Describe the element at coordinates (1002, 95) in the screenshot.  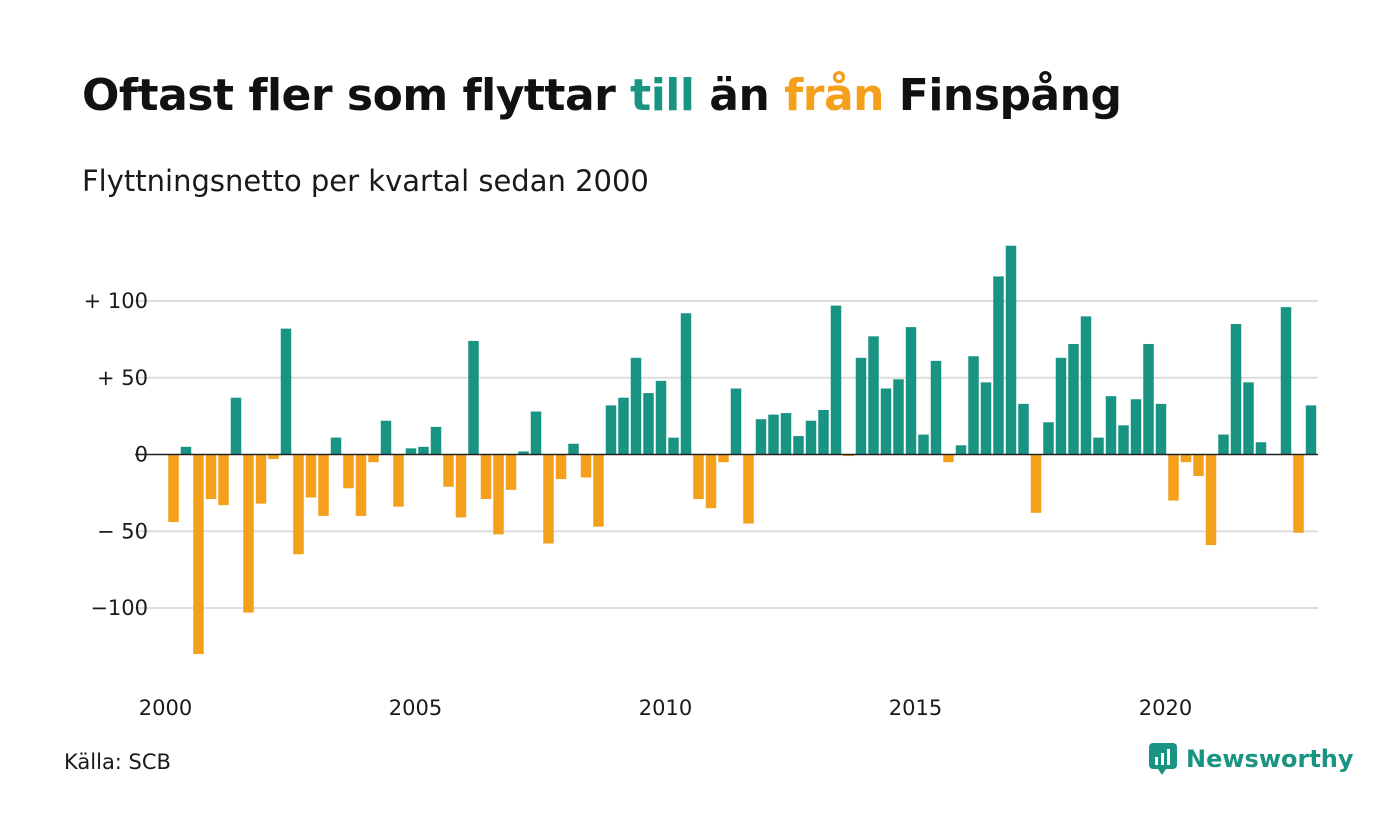
I see `title-suffix: Finspång` at that location.